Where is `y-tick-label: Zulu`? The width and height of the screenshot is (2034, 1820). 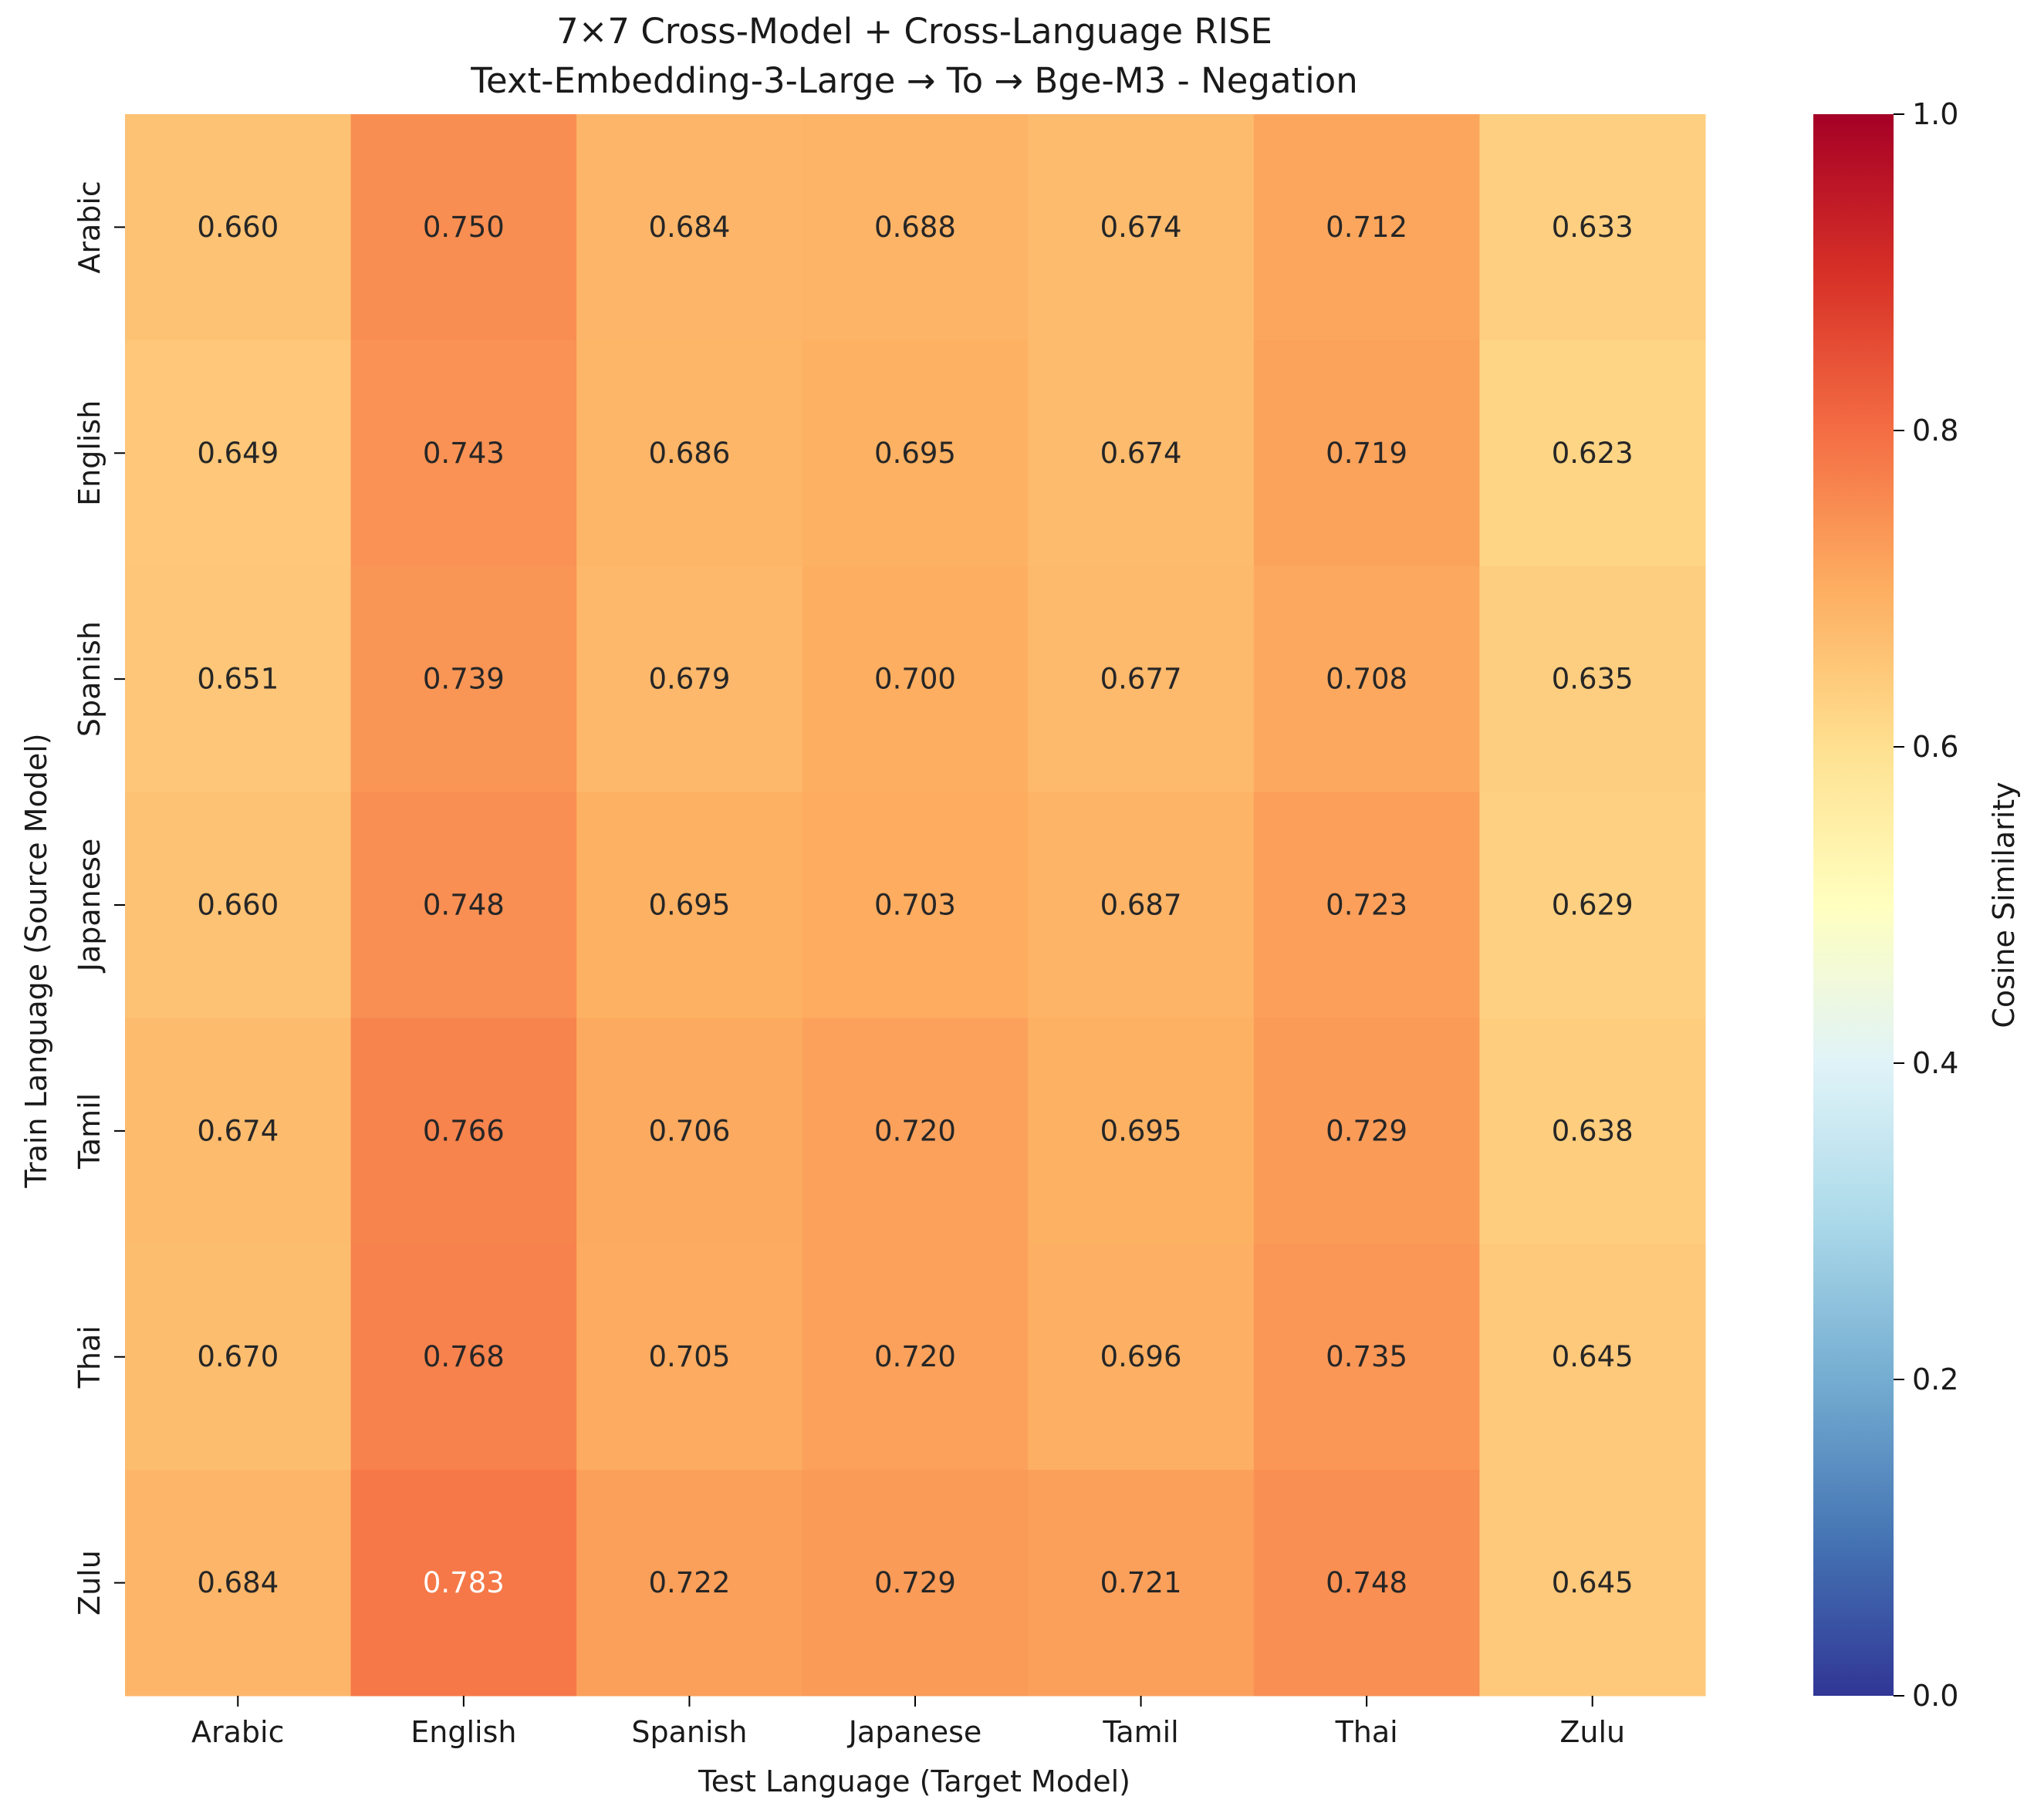 y-tick-label: Zulu is located at coordinates (89, 1583).